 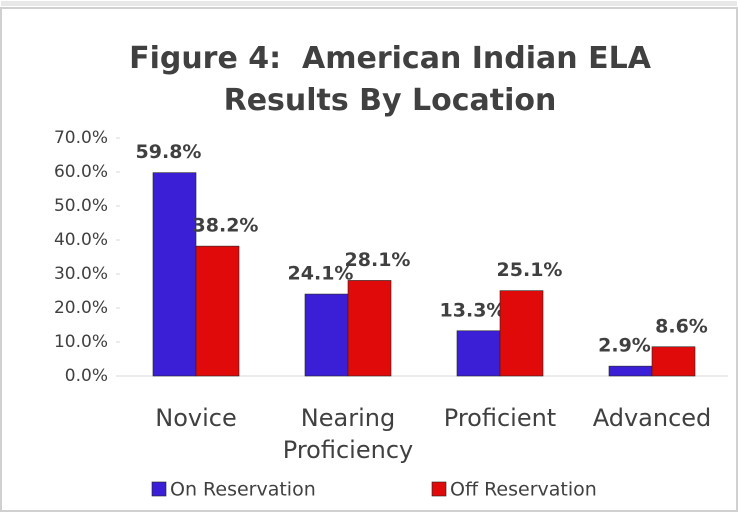 What do you see at coordinates (652, 418) in the screenshot?
I see `x-tick-label: Advanced` at bounding box center [652, 418].